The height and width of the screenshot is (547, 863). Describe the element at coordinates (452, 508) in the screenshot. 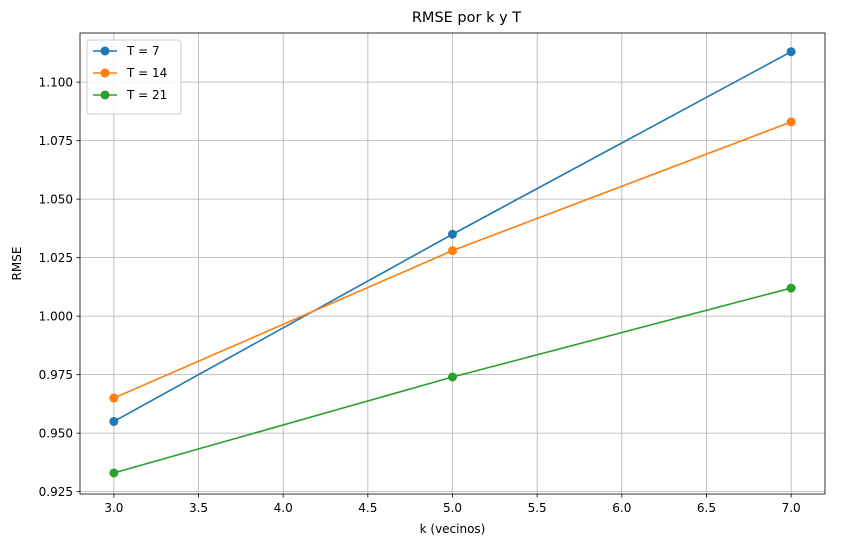

I see `x-tick-label: 5.0` at that location.